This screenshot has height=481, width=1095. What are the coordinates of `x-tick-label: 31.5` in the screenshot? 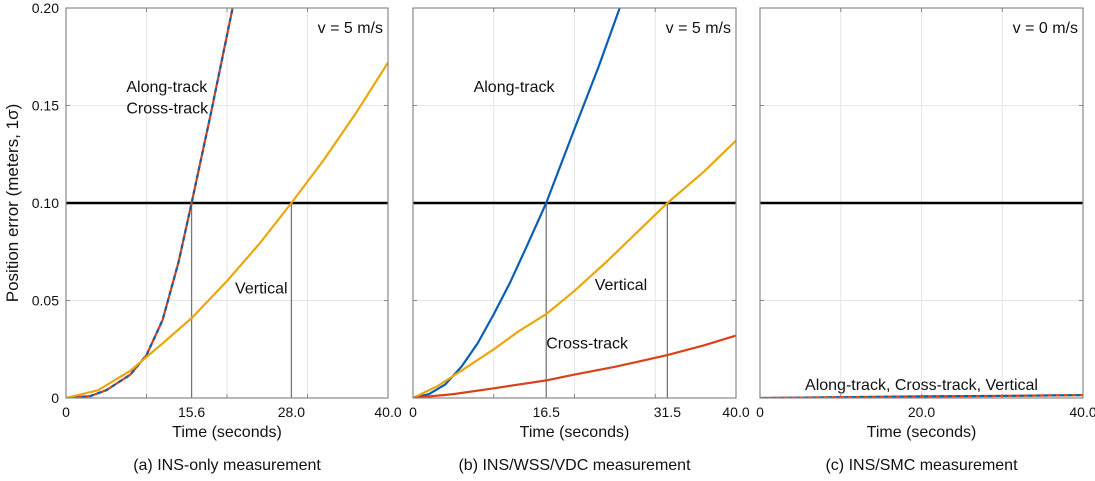 It's located at (667, 412).